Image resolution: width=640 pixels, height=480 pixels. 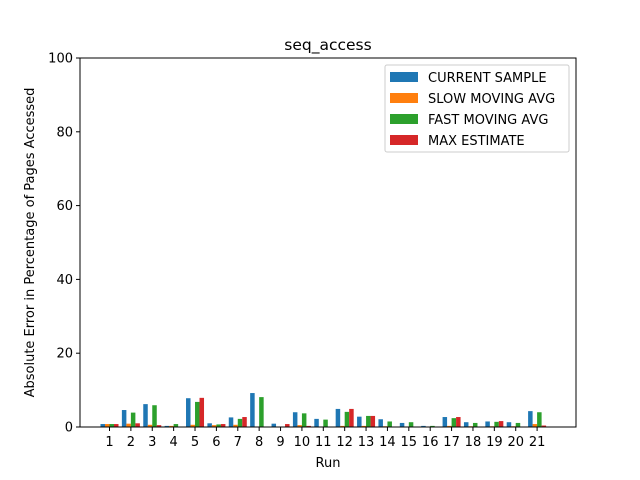 I want to click on legend-label: CURRENT SAMPLE, so click(x=487, y=78).